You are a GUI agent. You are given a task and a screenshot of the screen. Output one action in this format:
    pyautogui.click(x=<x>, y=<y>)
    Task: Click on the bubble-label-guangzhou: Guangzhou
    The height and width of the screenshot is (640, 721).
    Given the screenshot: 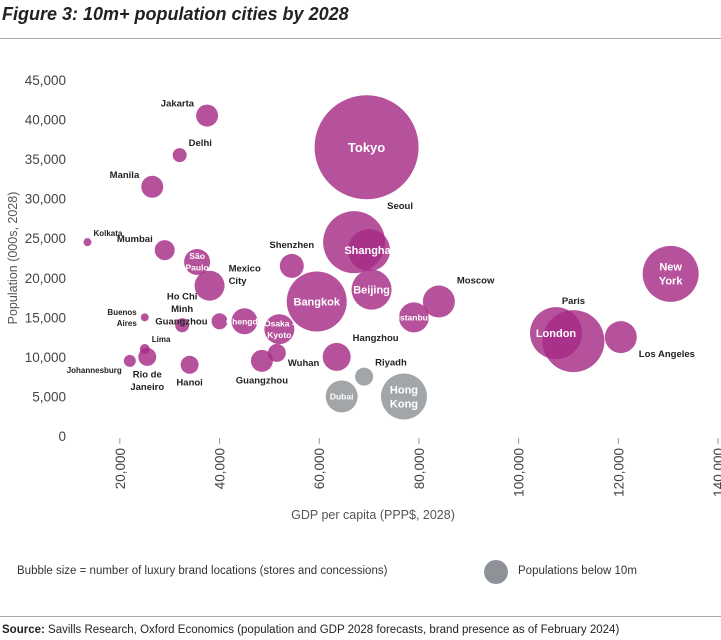 What is the action you would take?
    pyautogui.click(x=181, y=321)
    